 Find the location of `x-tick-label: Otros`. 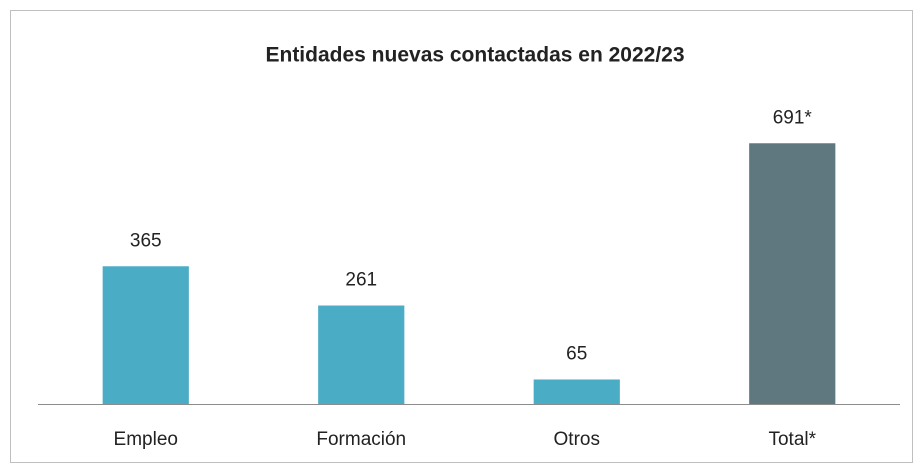

x-tick-label: Otros is located at coordinates (577, 439).